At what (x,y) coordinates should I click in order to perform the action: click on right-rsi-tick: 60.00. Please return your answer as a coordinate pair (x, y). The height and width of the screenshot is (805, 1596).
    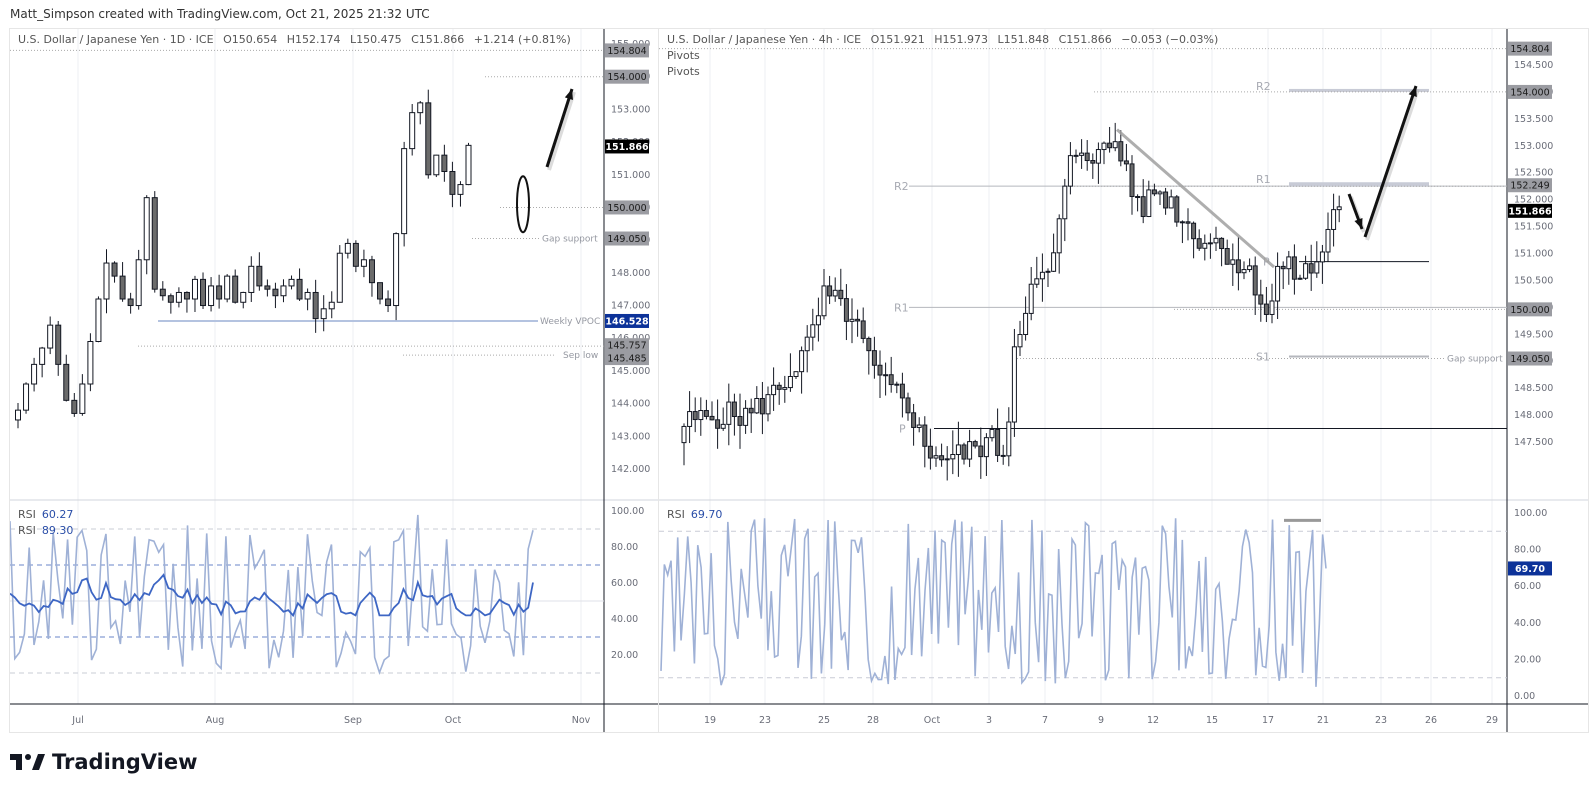
    Looking at the image, I should click on (1527, 586).